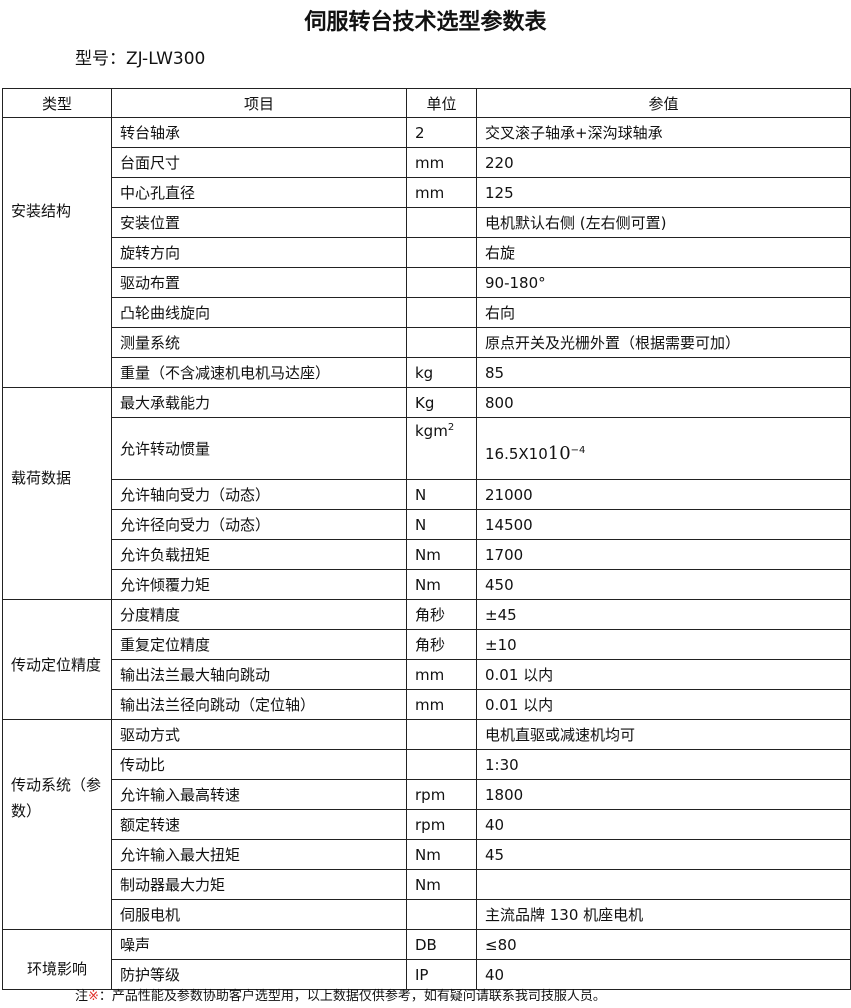 The width and height of the screenshot is (851, 1008). I want to click on table-row: 旋转方向 右旋, so click(427, 252).